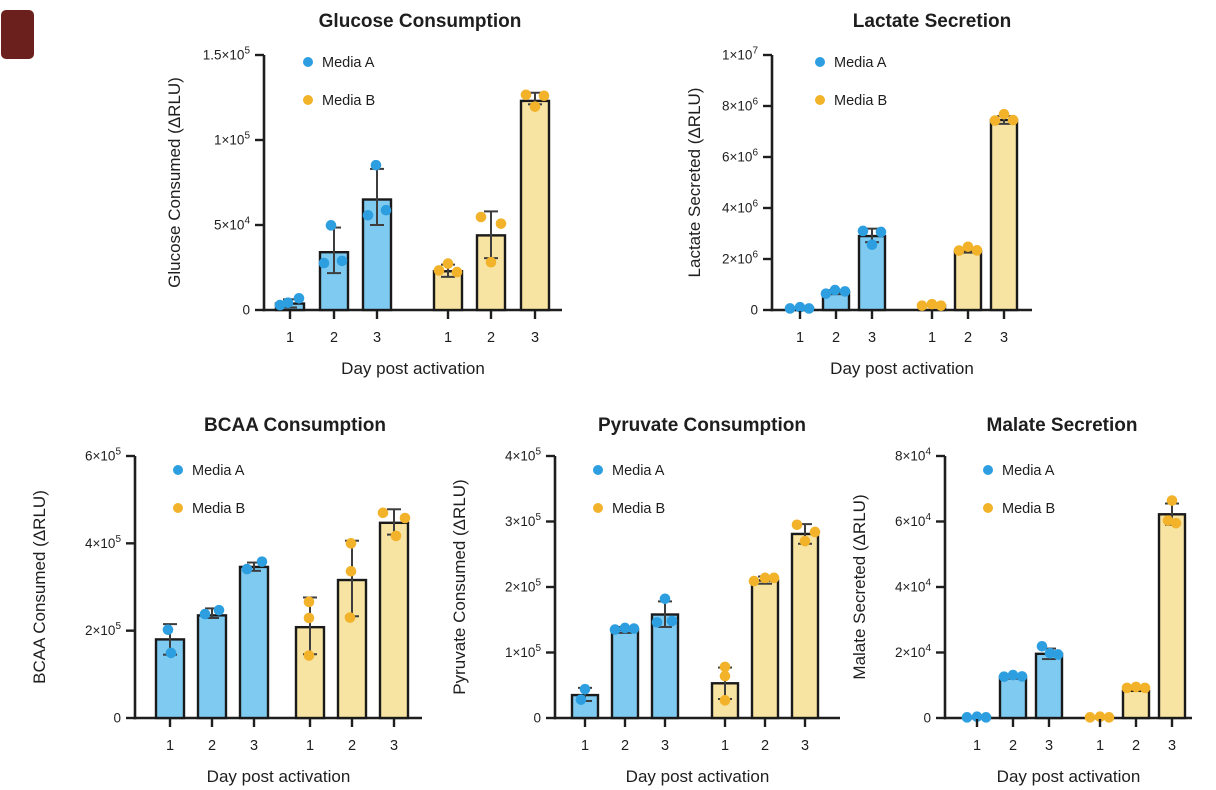 The width and height of the screenshot is (1216, 790). Describe the element at coordinates (448, 291) in the screenshot. I see `bar-B-day1` at that location.